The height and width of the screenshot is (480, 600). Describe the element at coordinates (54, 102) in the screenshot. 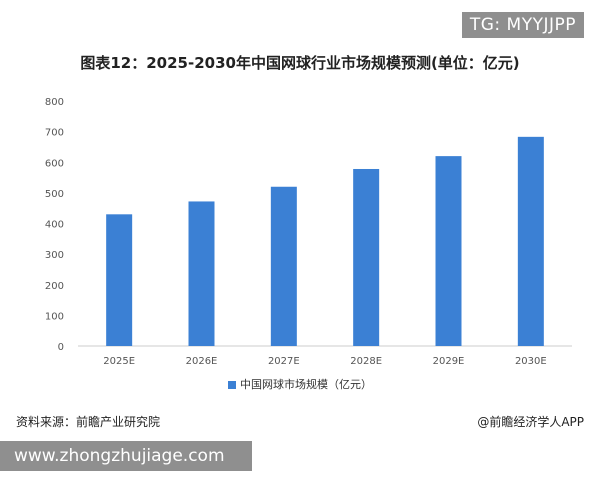

I see `y-tick-label: 800` at that location.